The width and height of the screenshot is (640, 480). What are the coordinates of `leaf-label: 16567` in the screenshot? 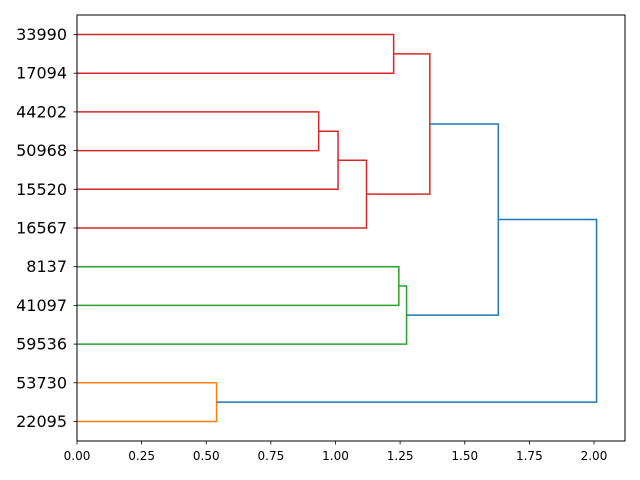 It's located at (41, 228).